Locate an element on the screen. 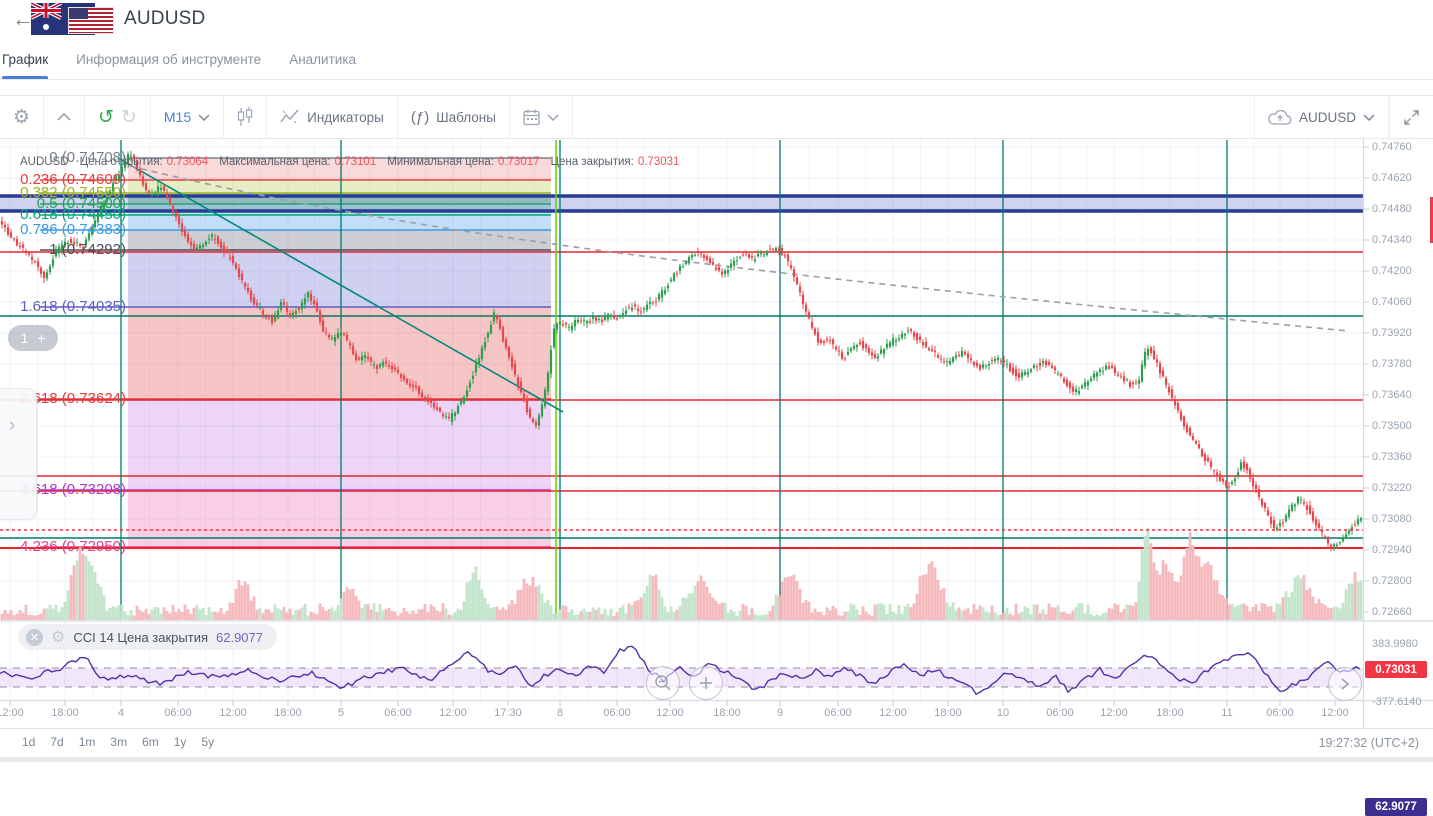 The width and height of the screenshot is (1433, 816). fullscreen-button is located at coordinates (1411, 117).